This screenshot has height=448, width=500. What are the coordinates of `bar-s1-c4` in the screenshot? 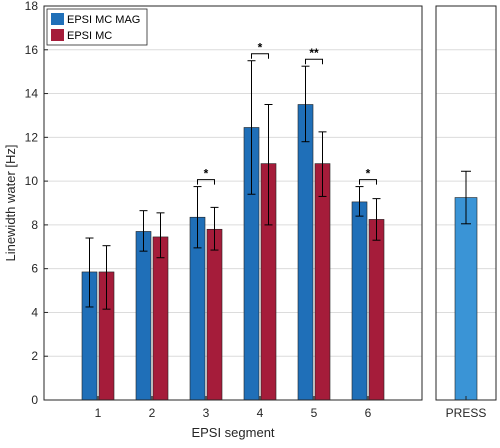 It's located at (322, 282).